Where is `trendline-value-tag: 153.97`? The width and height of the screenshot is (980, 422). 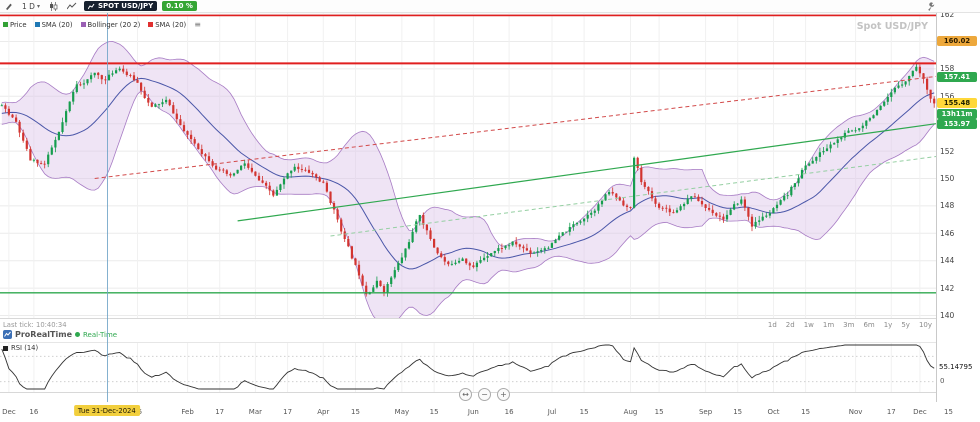 trendline-value-tag: 153.97 is located at coordinates (957, 124).